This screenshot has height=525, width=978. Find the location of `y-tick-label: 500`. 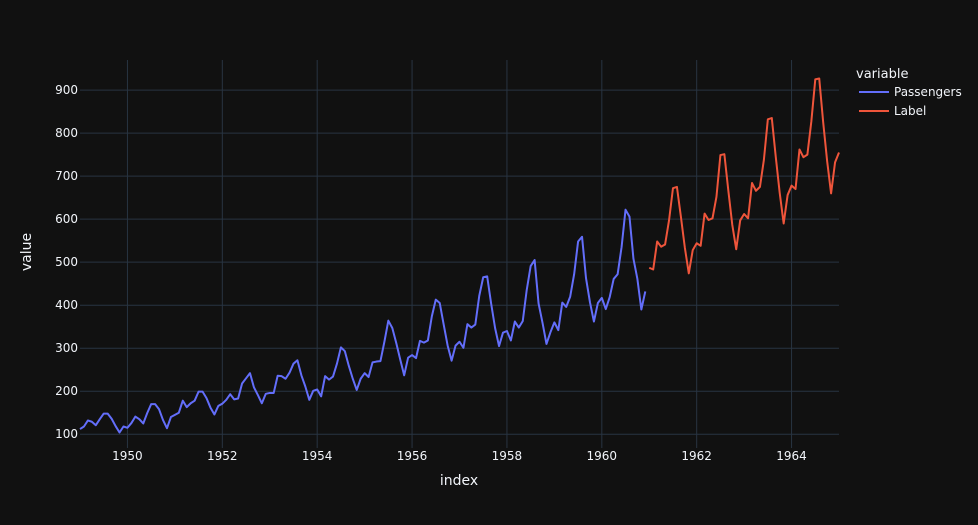

y-tick-label: 500 is located at coordinates (66, 262).